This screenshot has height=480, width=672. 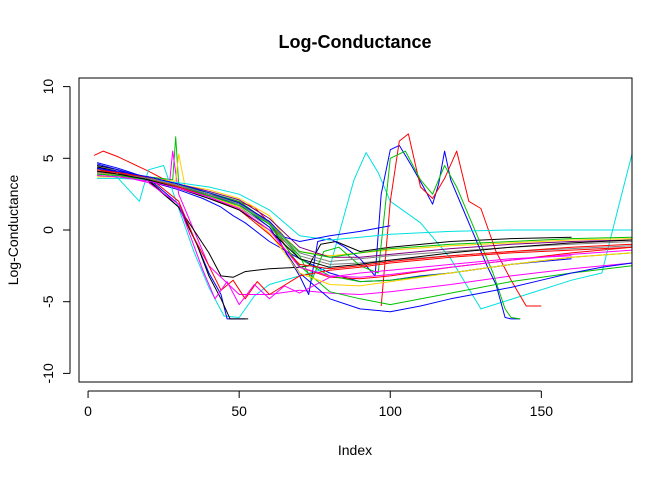 What do you see at coordinates (13, 230) in the screenshot?
I see `y-axis-label: Log-Conductance` at bounding box center [13, 230].